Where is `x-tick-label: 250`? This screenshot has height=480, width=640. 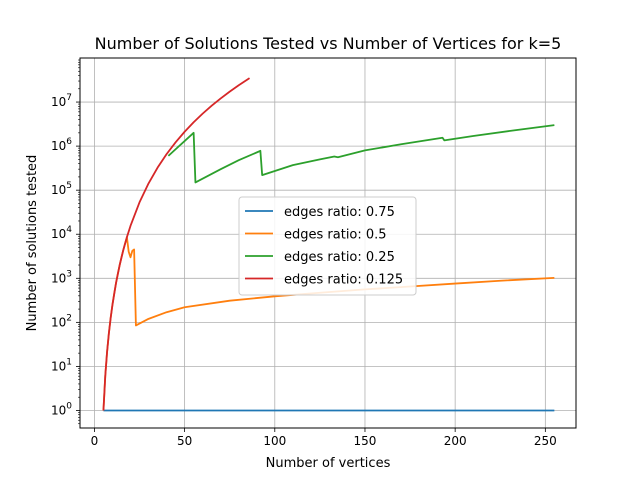
x-tick-label: 250 is located at coordinates (545, 441).